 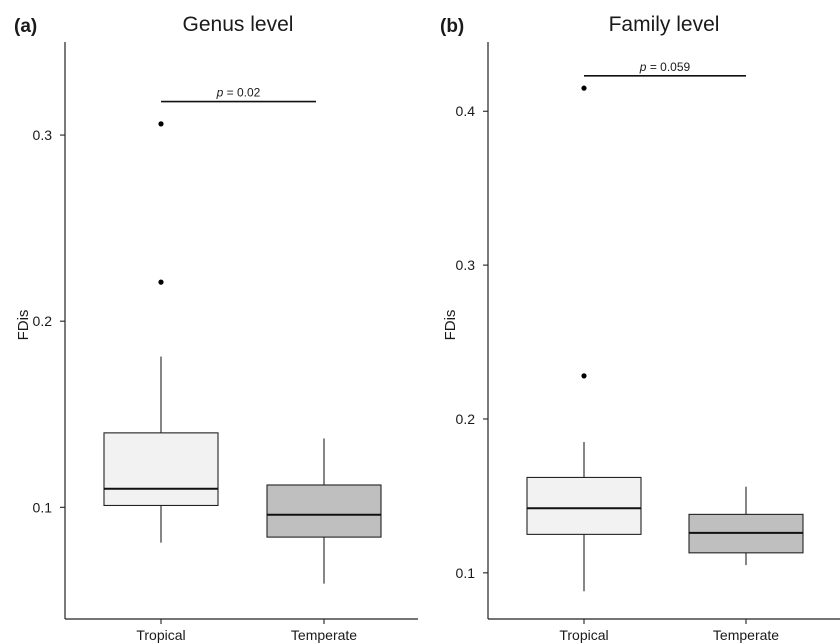 I want to click on y-axis-label-a: FDis, so click(x=23, y=325).